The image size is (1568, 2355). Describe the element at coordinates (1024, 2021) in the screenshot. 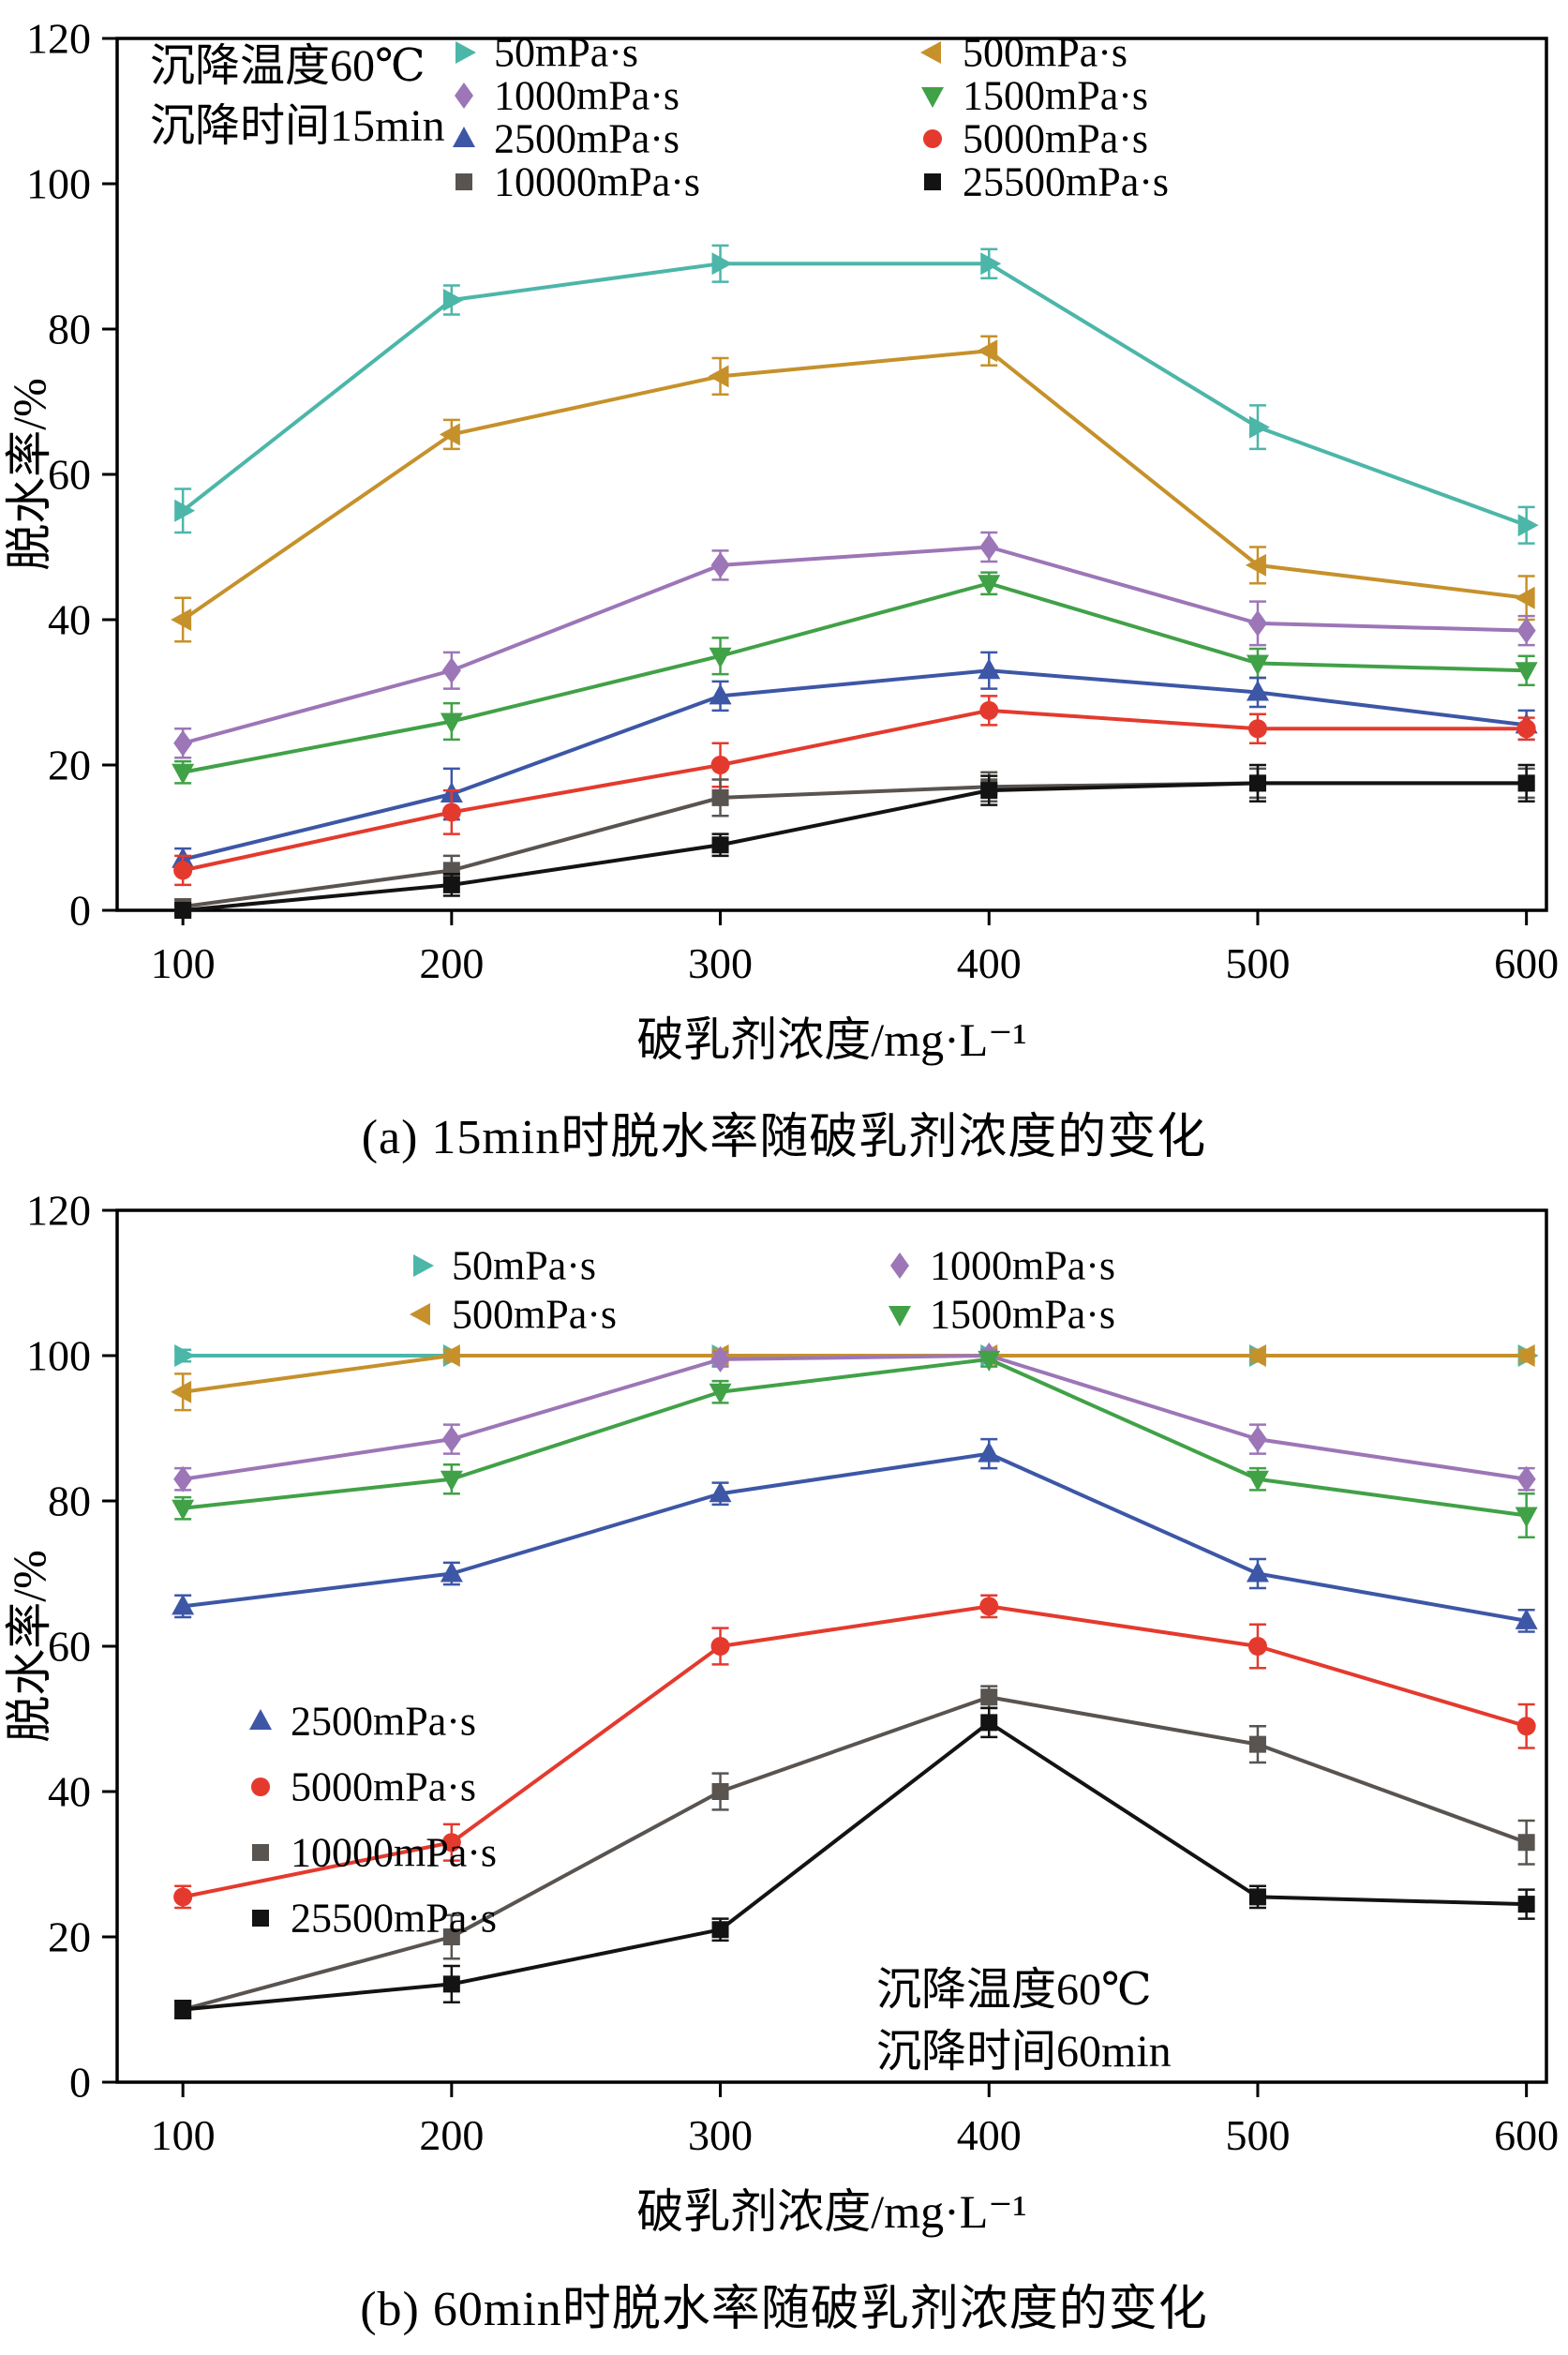

I see `condition-annotation: 沉降温度60℃ 沉降时间60min` at that location.